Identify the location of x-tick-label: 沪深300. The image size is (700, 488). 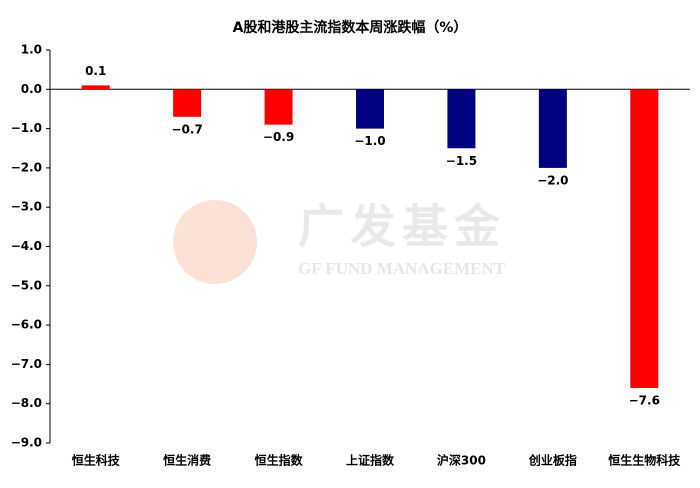
(461, 460).